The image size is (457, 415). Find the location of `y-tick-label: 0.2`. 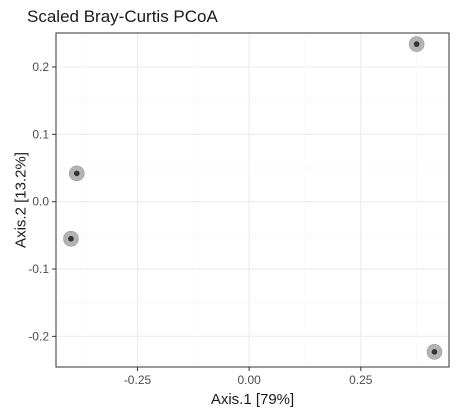

y-tick-label: 0.2 is located at coordinates (40, 67).